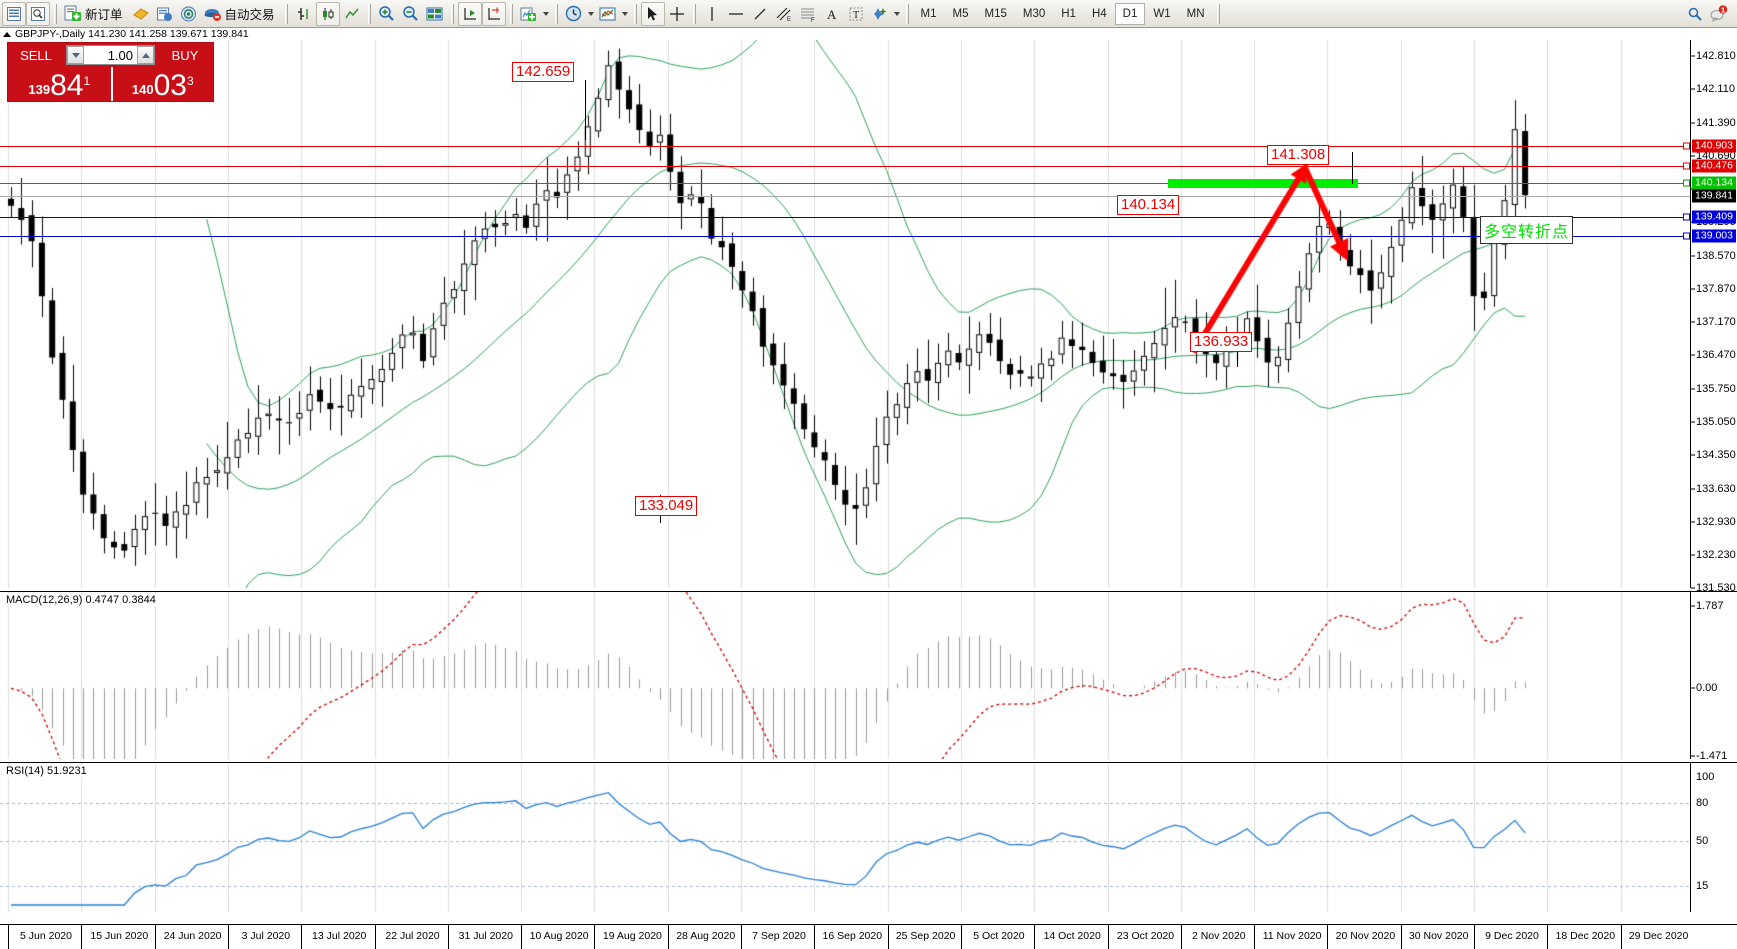  Describe the element at coordinates (435, 14) in the screenshot. I see `chart-tile-icon` at that location.